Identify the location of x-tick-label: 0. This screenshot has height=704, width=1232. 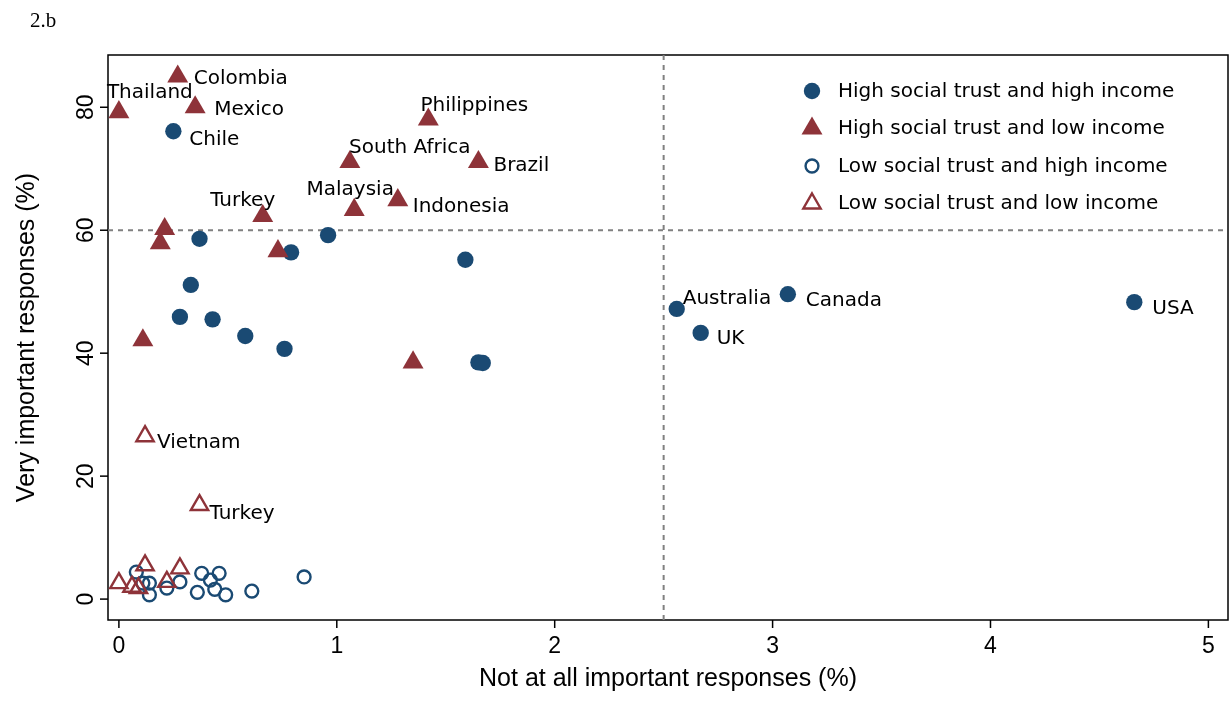
(119, 645).